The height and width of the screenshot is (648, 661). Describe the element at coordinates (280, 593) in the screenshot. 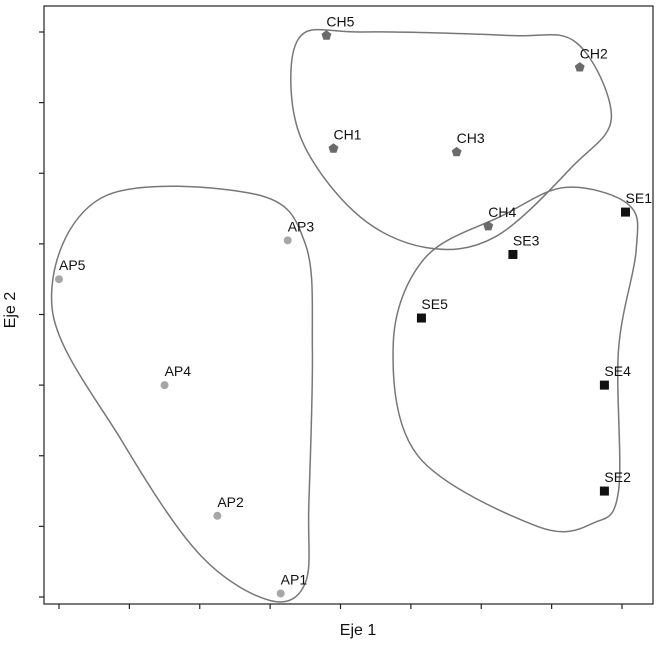

I see `point-ap1` at that location.